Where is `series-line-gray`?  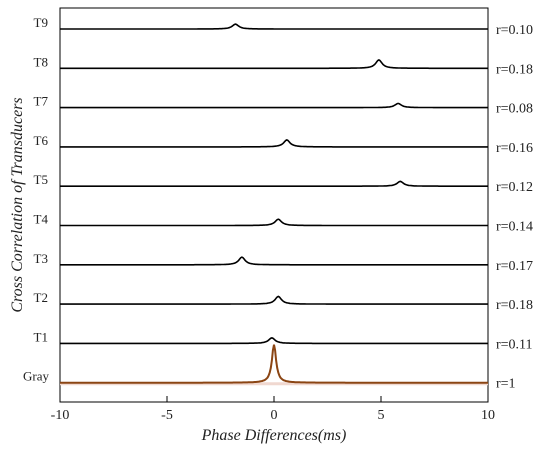
series-line-gray is located at coordinates (274, 364).